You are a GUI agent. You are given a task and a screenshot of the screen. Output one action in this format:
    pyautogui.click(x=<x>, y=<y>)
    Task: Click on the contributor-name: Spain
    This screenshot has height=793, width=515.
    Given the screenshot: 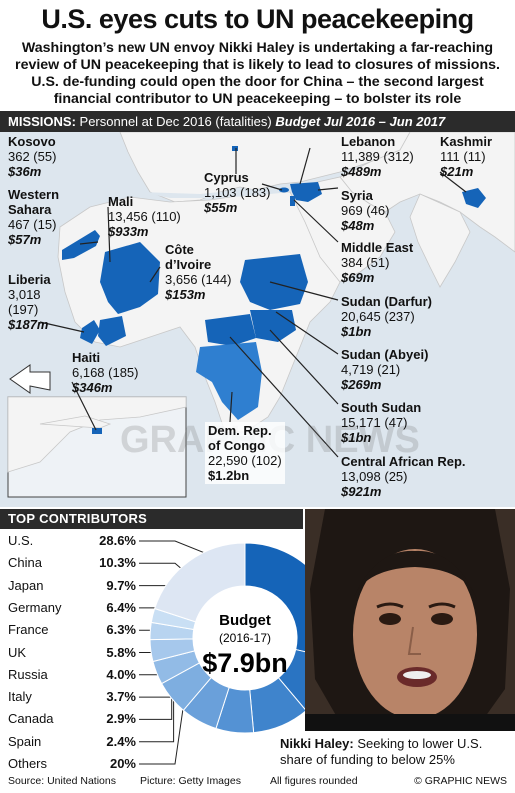 What is the action you would take?
    pyautogui.click(x=25, y=741)
    